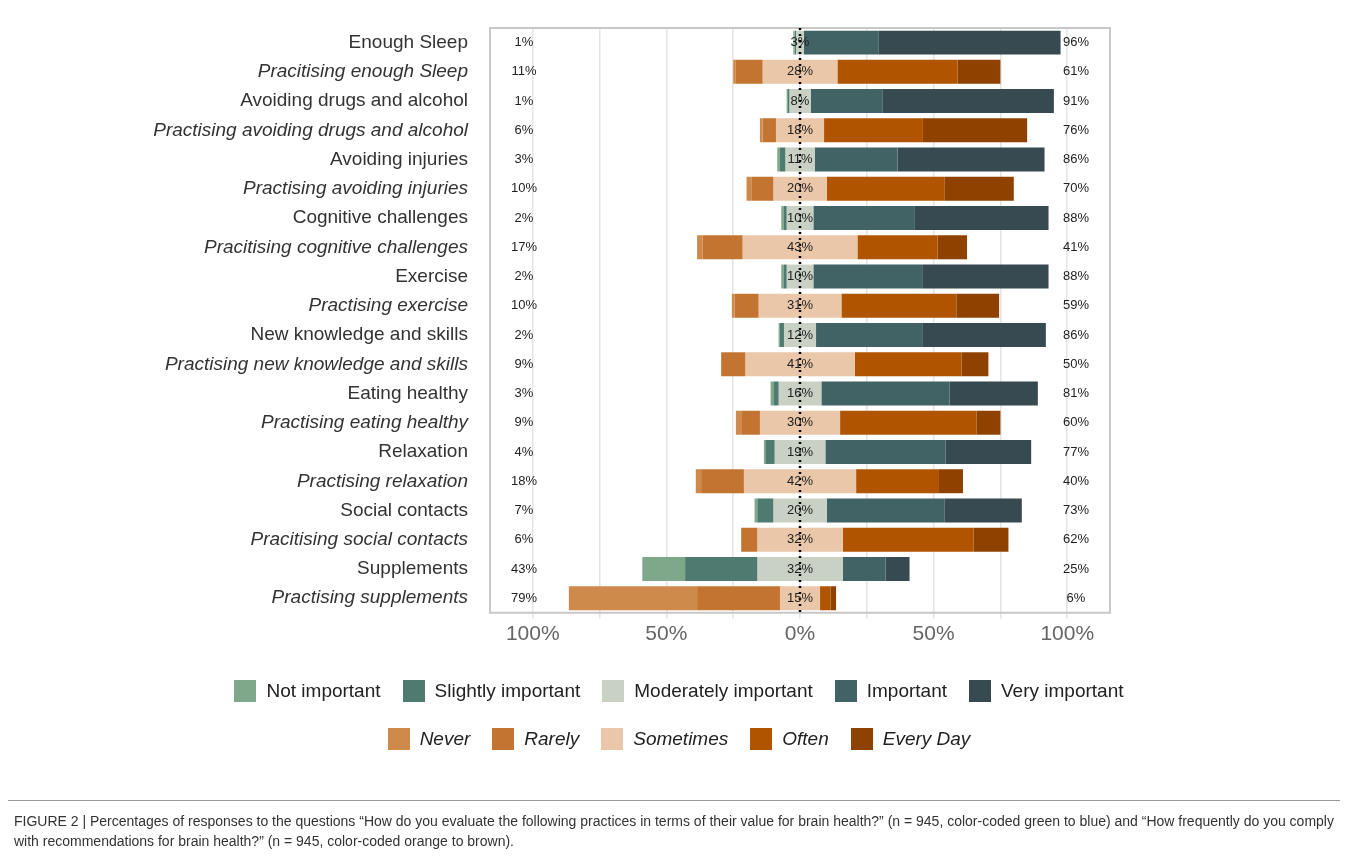  I want to click on annotation: 59%, so click(1076, 305).